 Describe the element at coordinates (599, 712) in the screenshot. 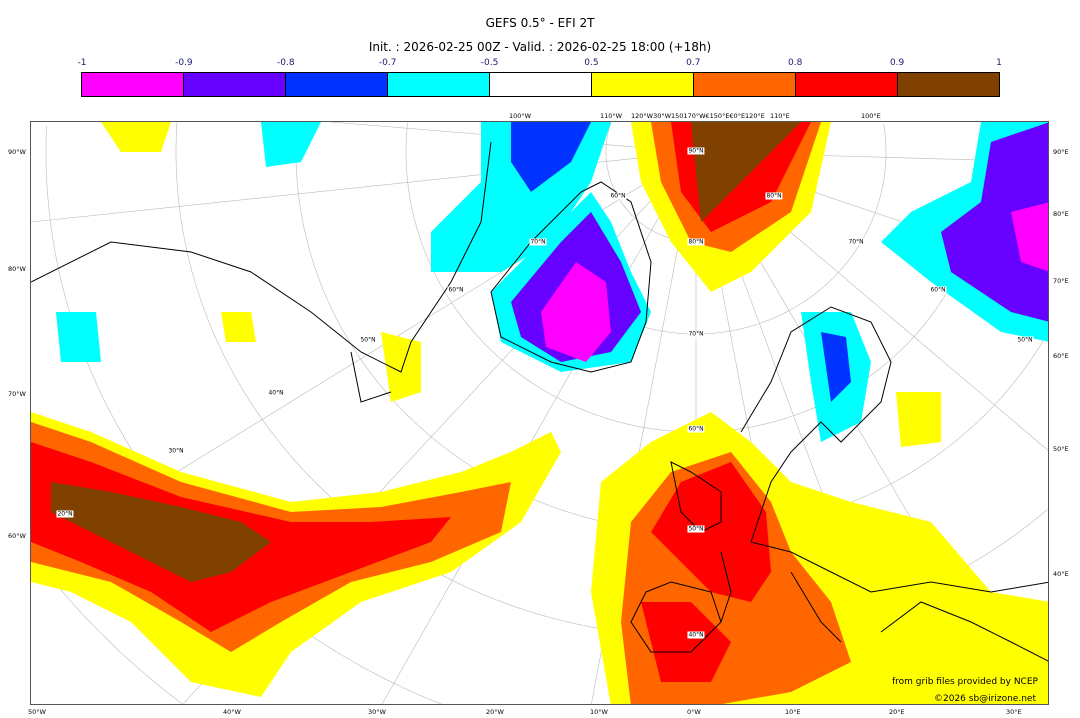

I see `axis-label-bottom: 10°W` at that location.